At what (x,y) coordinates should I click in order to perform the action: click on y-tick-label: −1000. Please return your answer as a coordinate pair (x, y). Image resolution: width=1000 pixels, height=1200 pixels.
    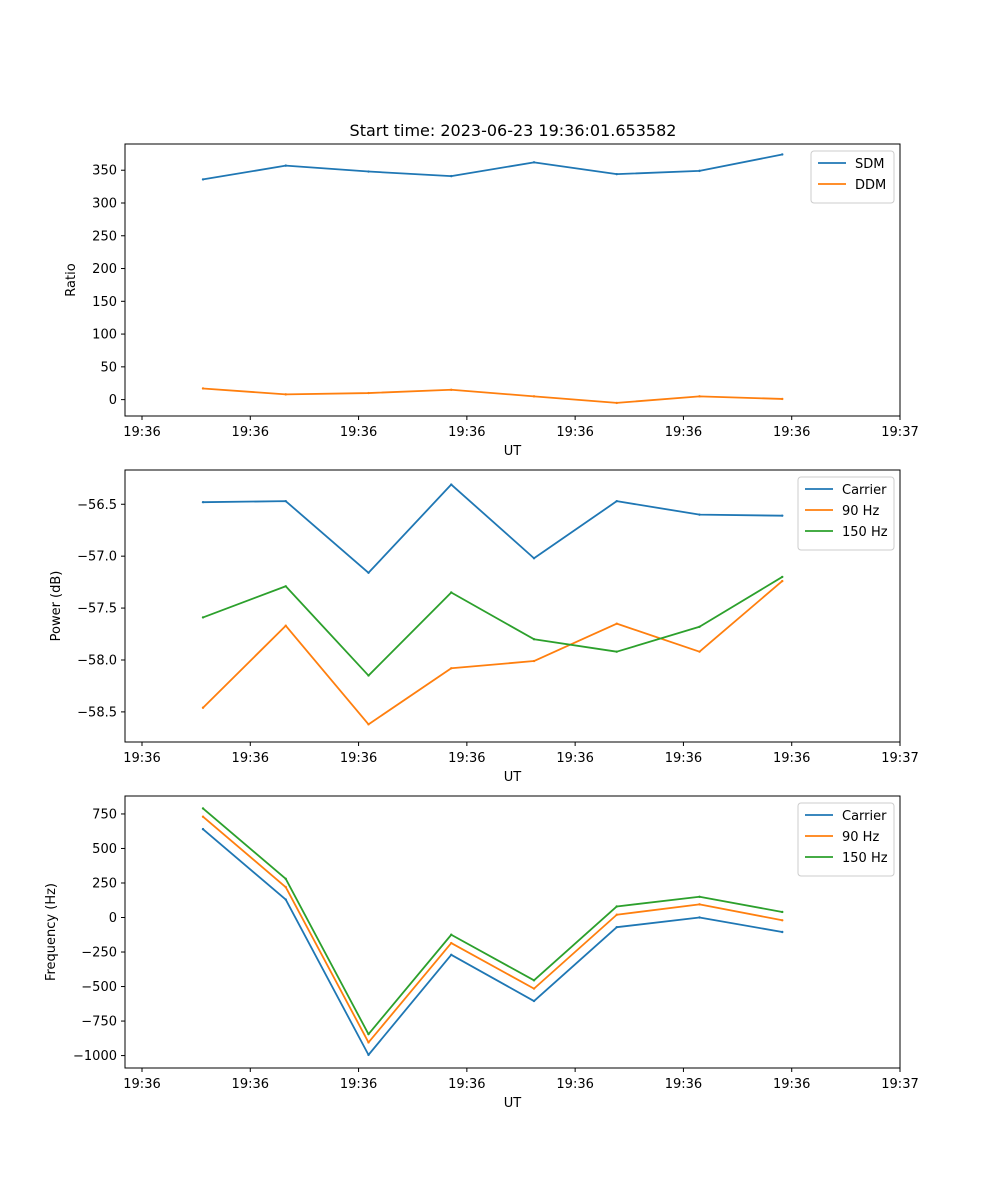
    Looking at the image, I should click on (95, 1056).